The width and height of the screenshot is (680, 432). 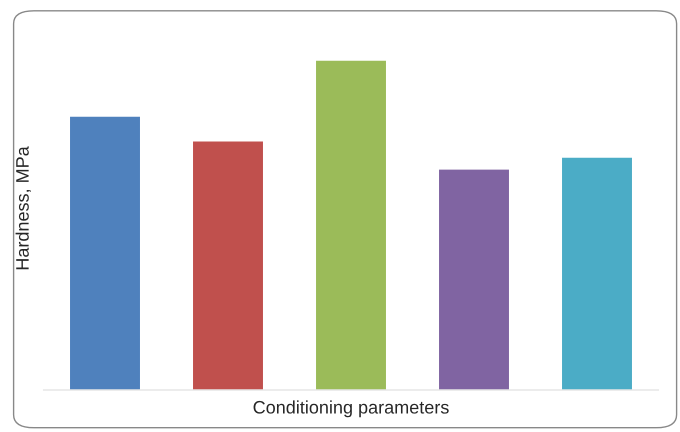 I want to click on x-axis-title: Conditioning parameters, so click(x=351, y=409).